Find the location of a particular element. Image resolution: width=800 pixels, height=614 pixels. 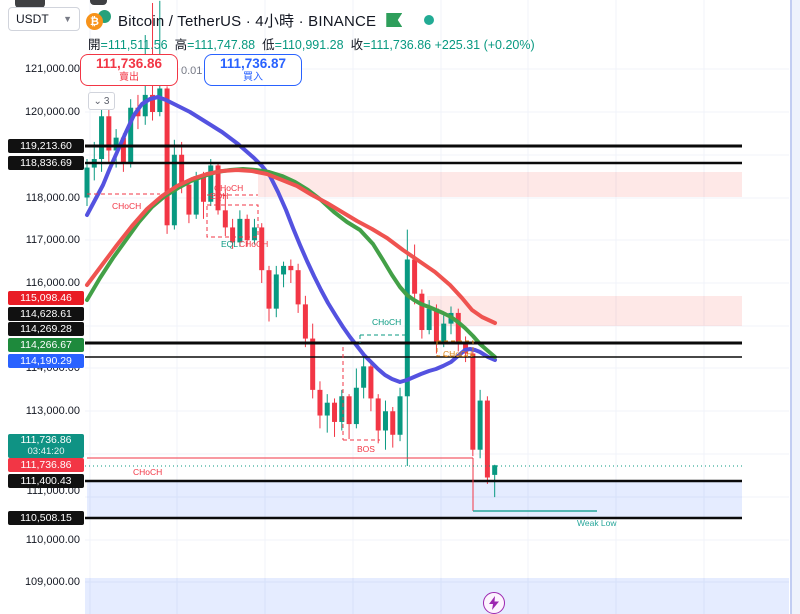

price-axis-label: 121,000.00 is located at coordinates (52, 69).